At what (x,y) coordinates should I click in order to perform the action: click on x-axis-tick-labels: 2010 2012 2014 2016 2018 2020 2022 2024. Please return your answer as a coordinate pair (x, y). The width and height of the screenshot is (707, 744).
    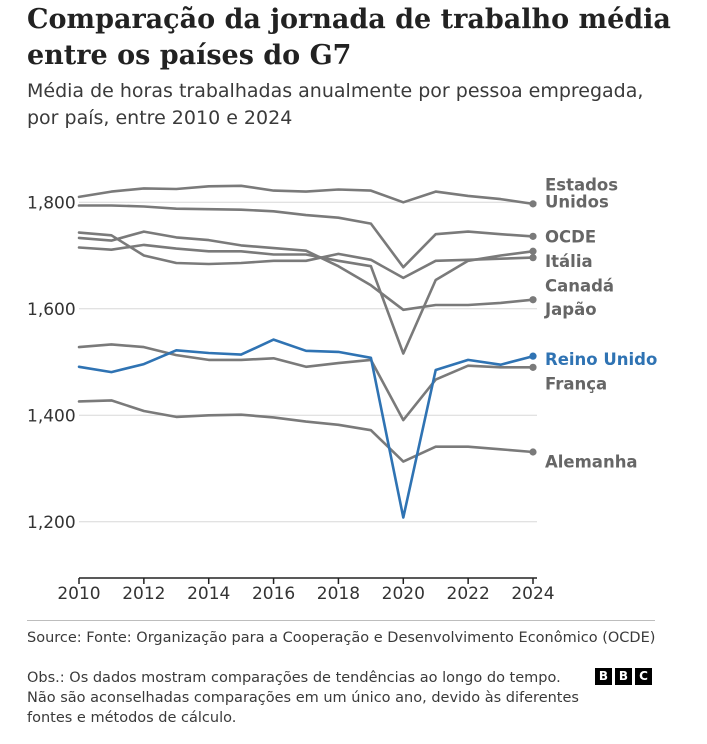
    Looking at the image, I should click on (305, 594).